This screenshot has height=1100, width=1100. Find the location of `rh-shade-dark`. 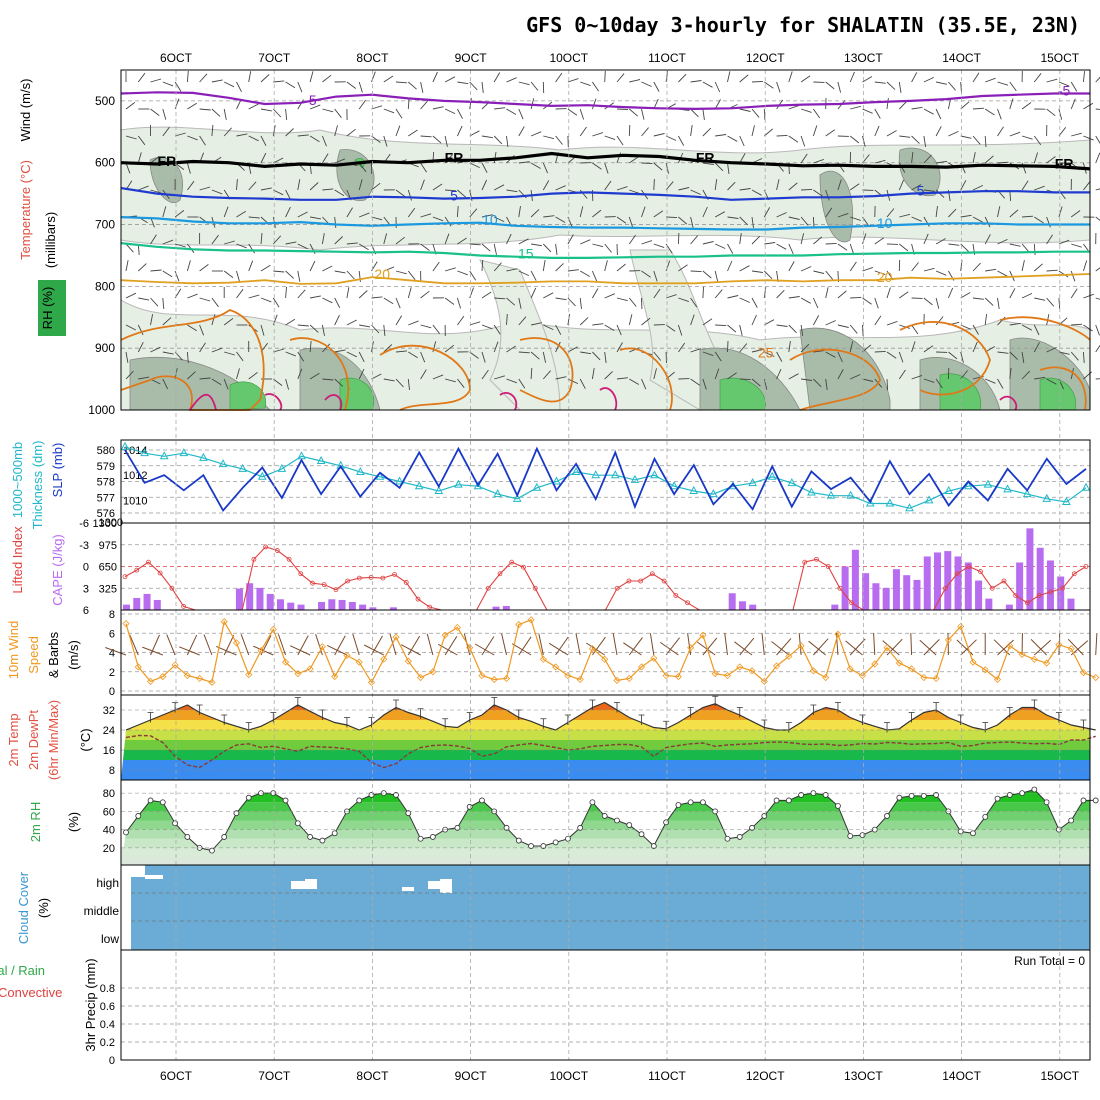

rh-shade-dark is located at coordinates (919, 172).